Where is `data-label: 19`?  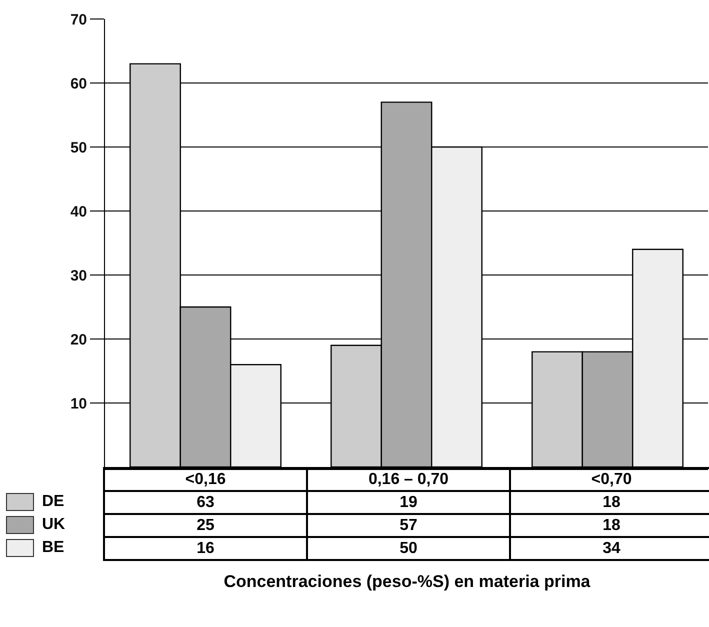 data-label: 19 is located at coordinates (408, 502).